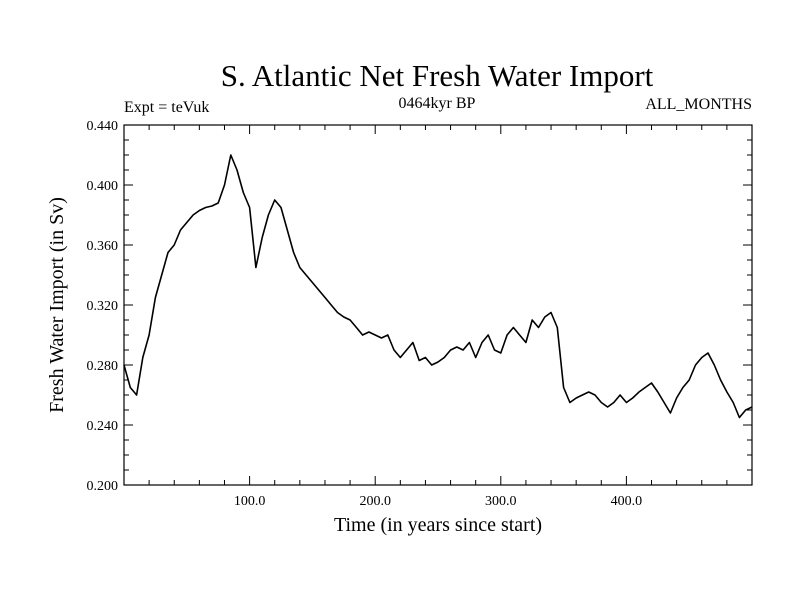 The height and width of the screenshot is (600, 800). I want to click on x-tick-label: 300.0, so click(501, 501).